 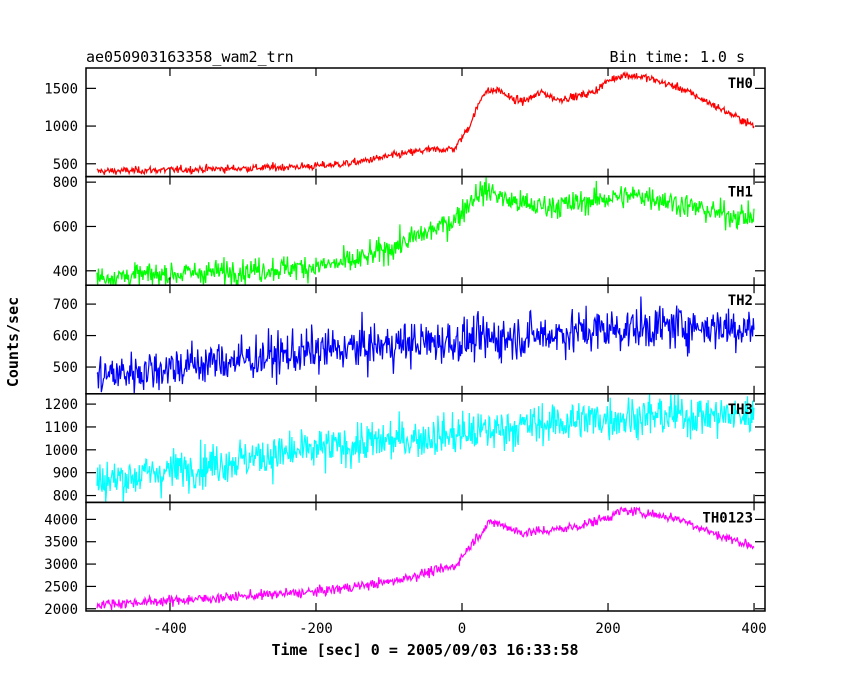 What do you see at coordinates (740, 193) in the screenshot?
I see `panel-label: TH1` at bounding box center [740, 193].